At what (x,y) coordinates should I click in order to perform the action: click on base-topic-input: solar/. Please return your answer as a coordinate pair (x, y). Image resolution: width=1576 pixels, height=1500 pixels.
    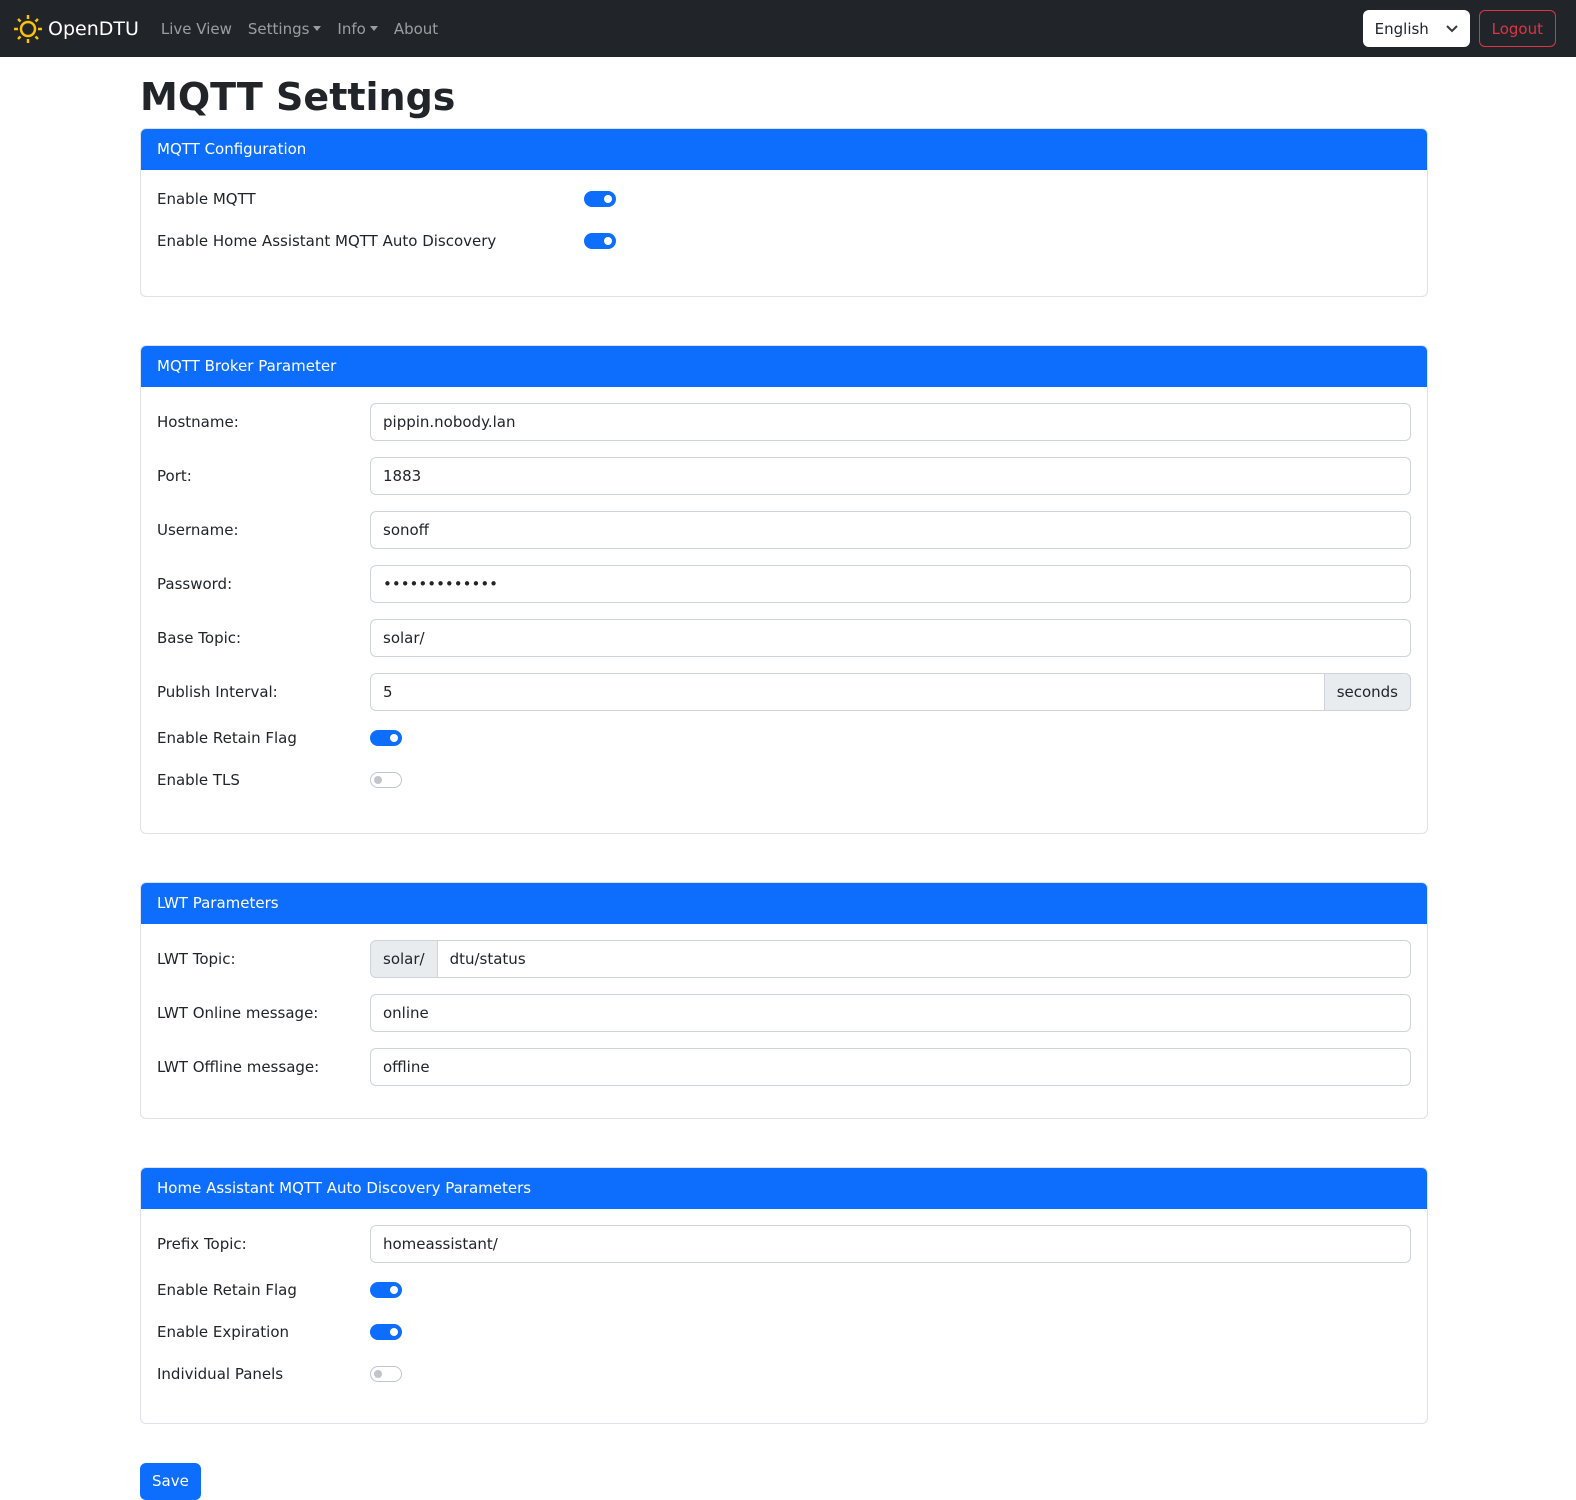
    Looking at the image, I should click on (890, 638).